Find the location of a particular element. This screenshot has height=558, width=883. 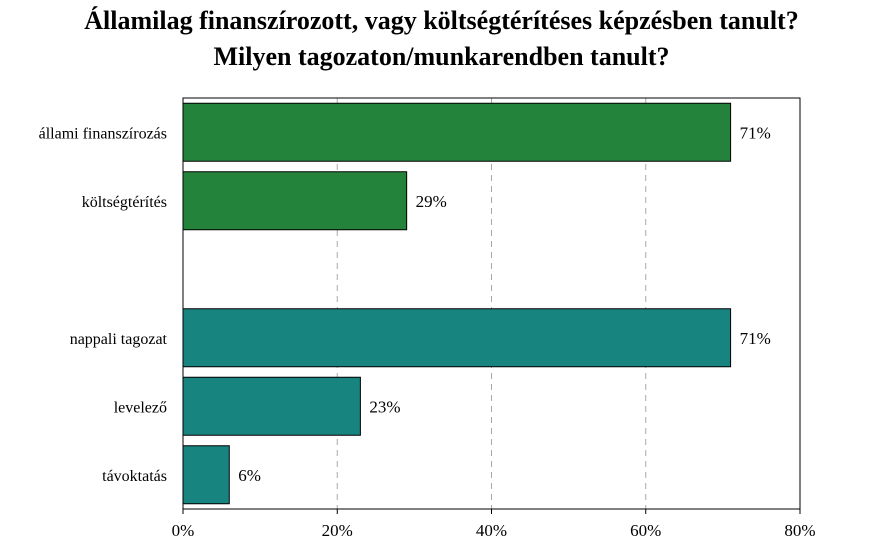

data-label: 23% is located at coordinates (384, 406).